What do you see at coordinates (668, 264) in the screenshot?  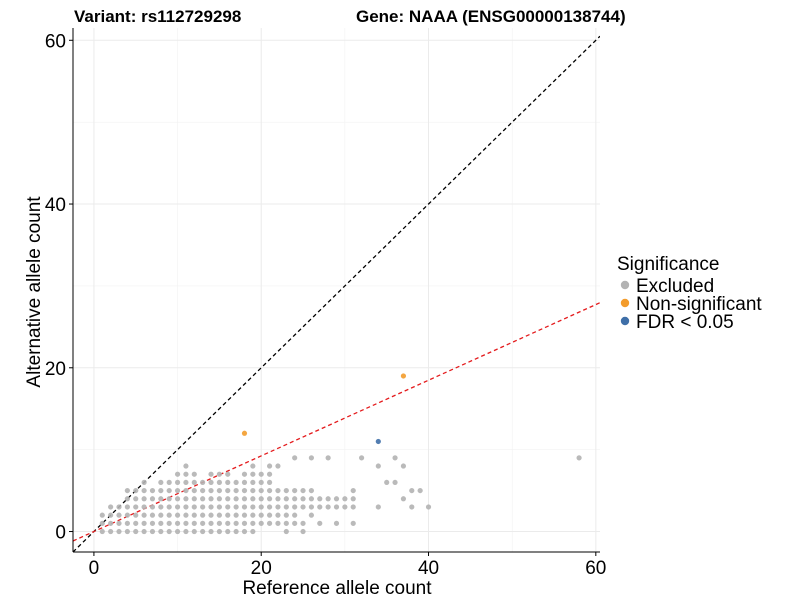 I see `legend-title: Significance` at bounding box center [668, 264].